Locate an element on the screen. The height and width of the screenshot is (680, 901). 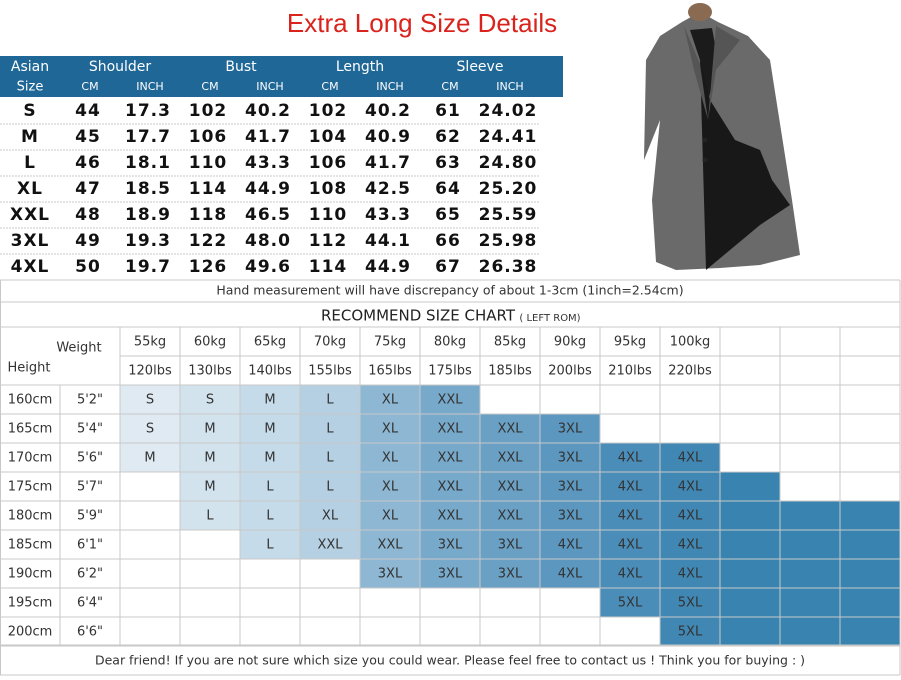
size-cell: 40.9 is located at coordinates (388, 137).